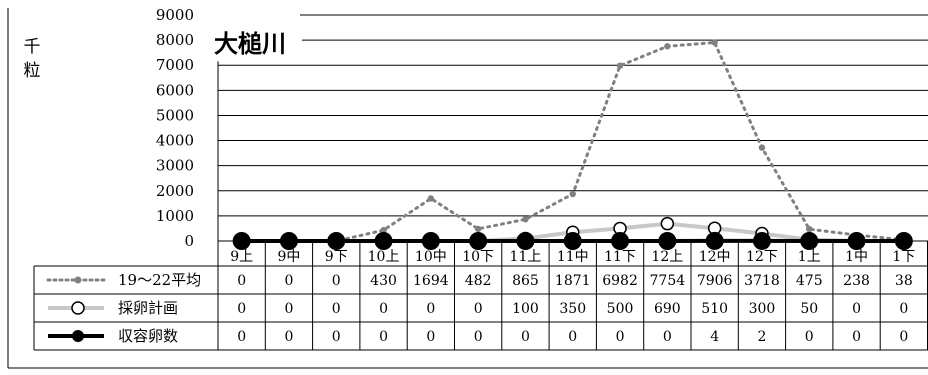 The image size is (928, 375). What do you see at coordinates (526, 257) in the screenshot?
I see `x-tick-label: 11上` at bounding box center [526, 257].